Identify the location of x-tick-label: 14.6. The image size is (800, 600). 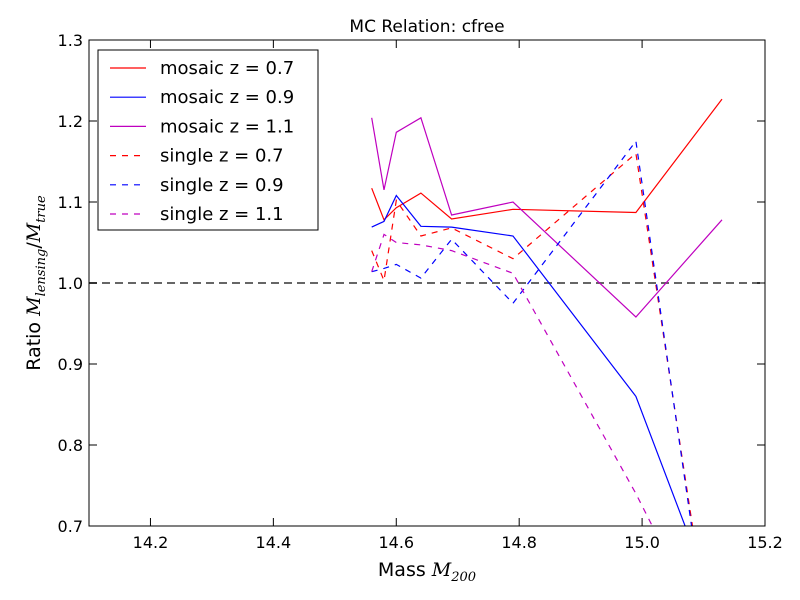
(396, 542).